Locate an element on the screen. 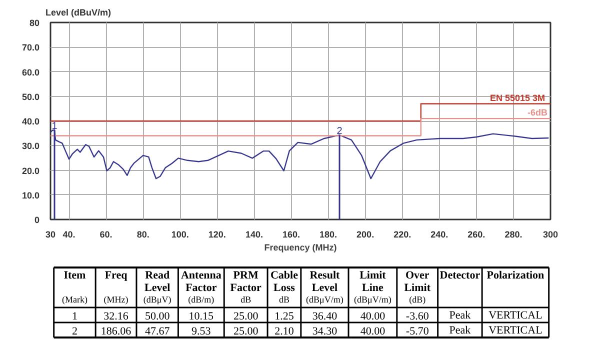 The height and width of the screenshot is (348, 600). x-tick-label: 60. is located at coordinates (106, 235).